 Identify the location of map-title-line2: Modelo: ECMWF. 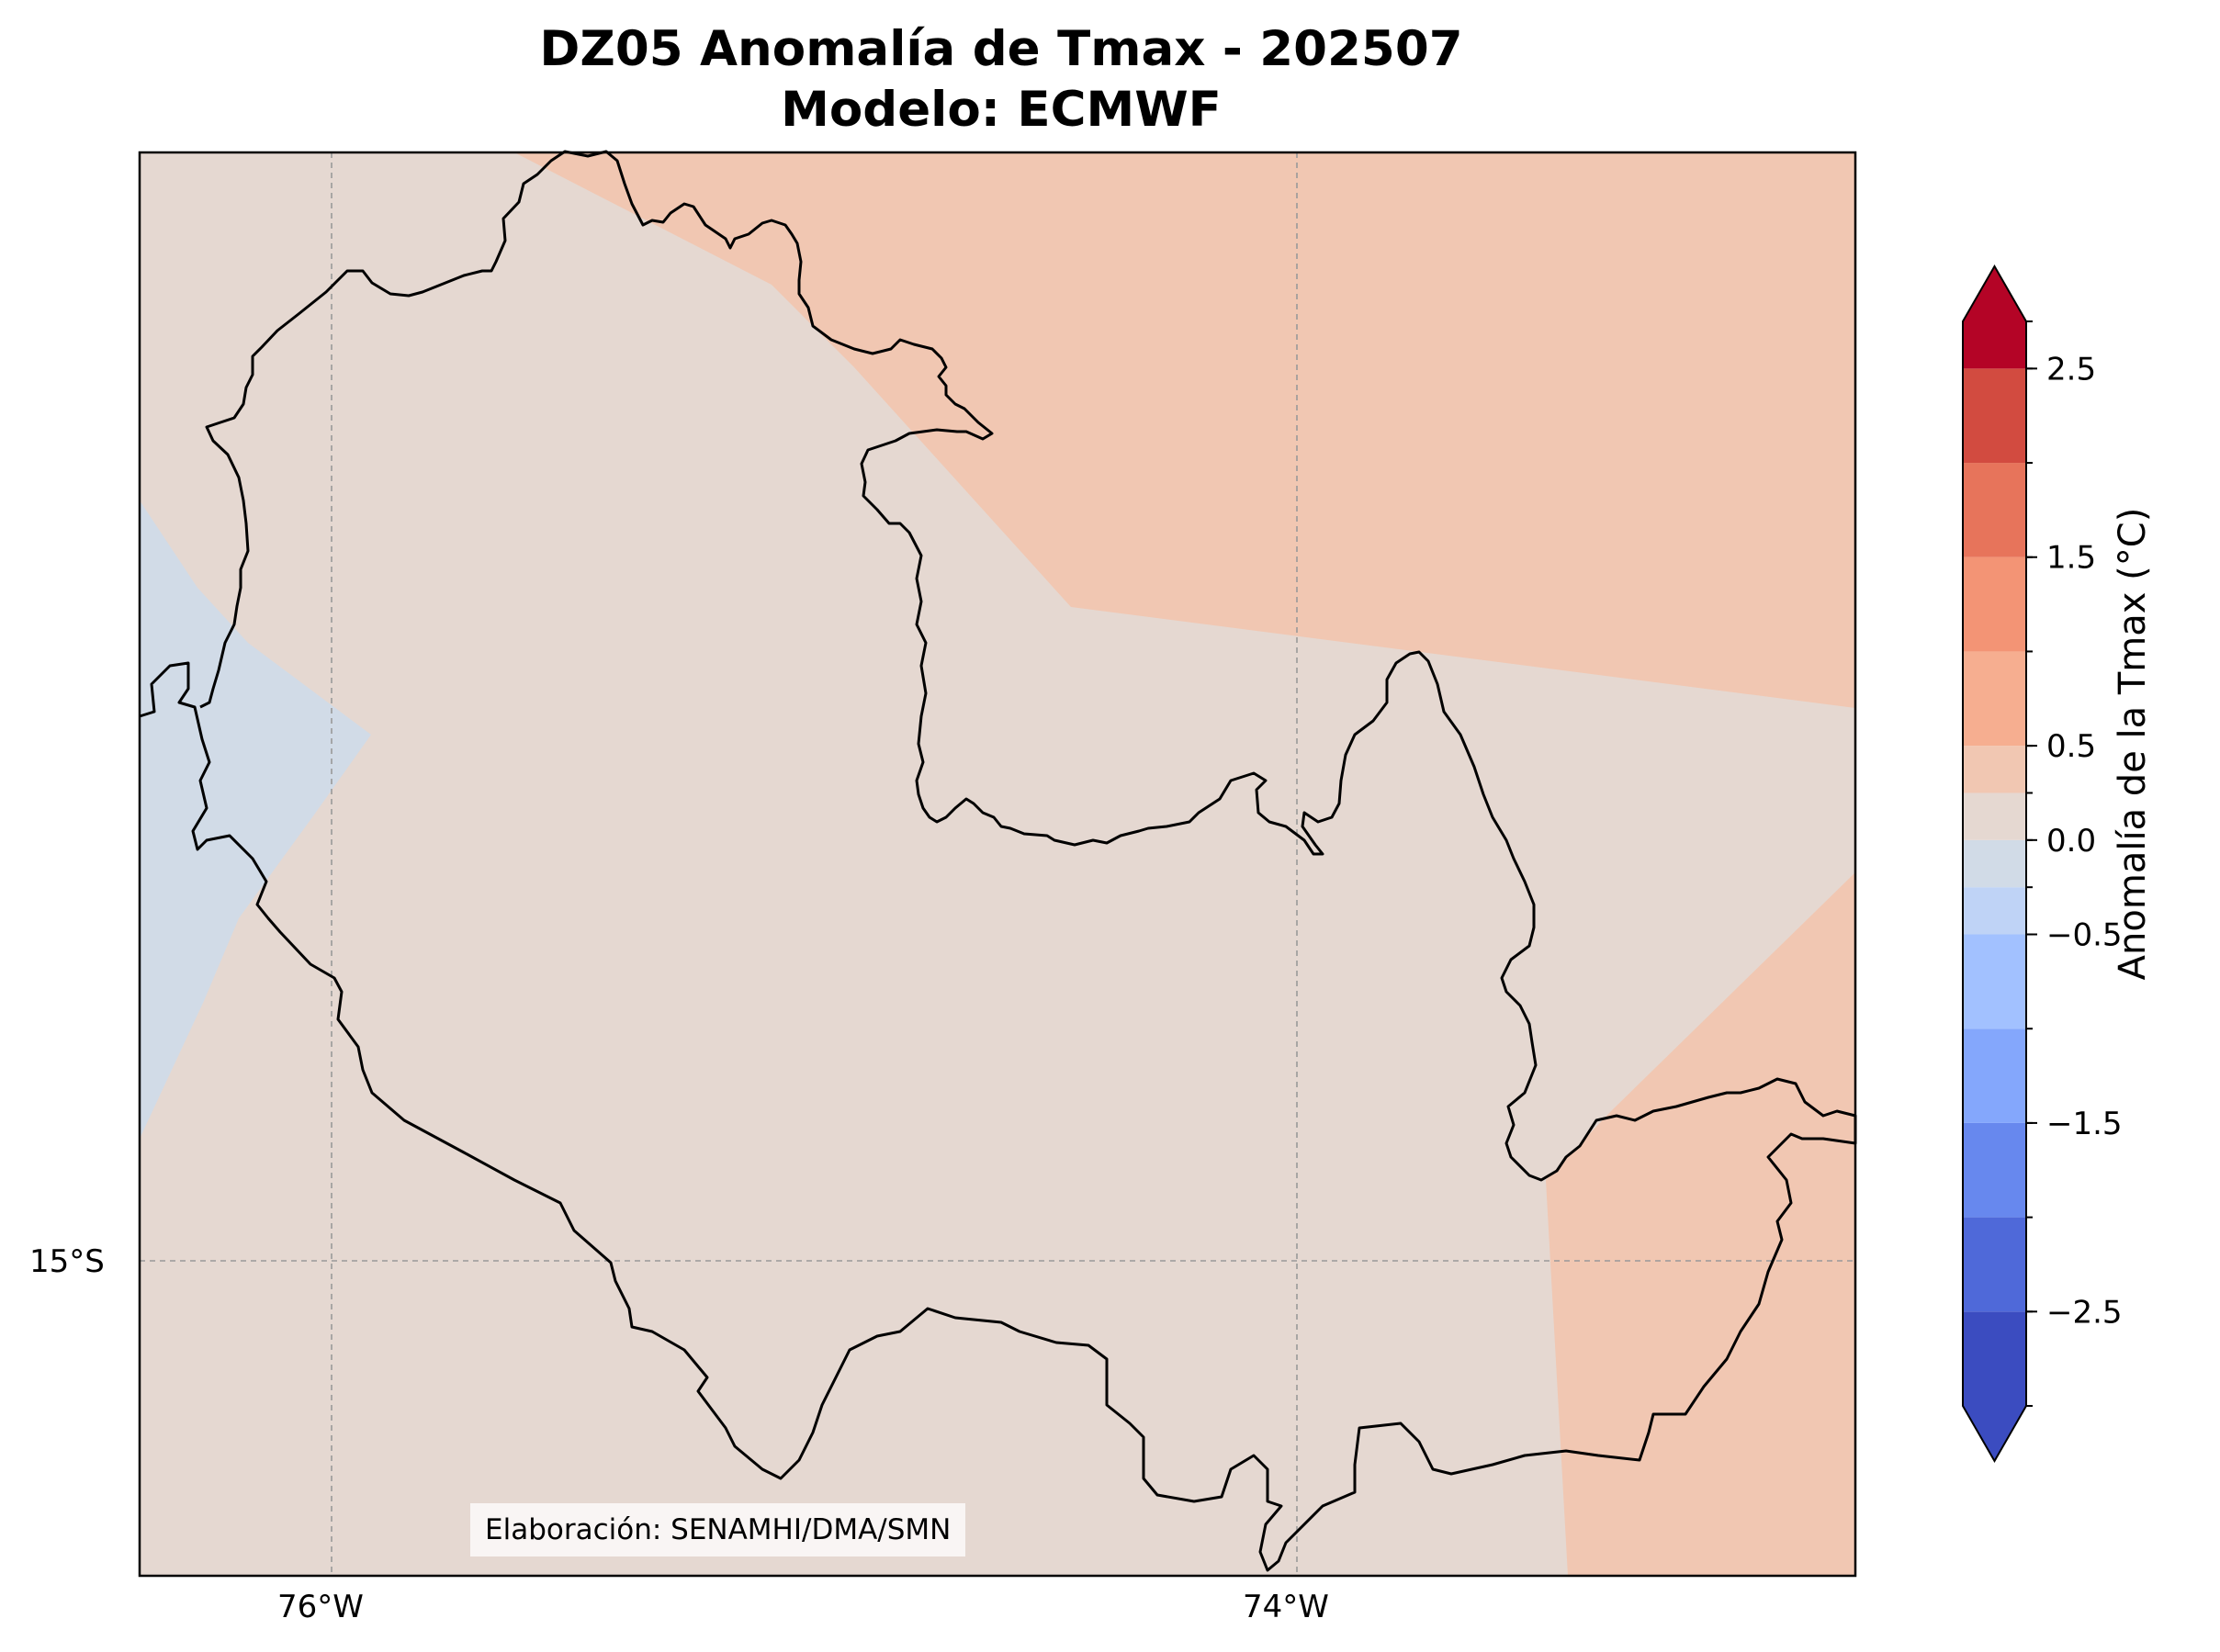
(1002, 110).